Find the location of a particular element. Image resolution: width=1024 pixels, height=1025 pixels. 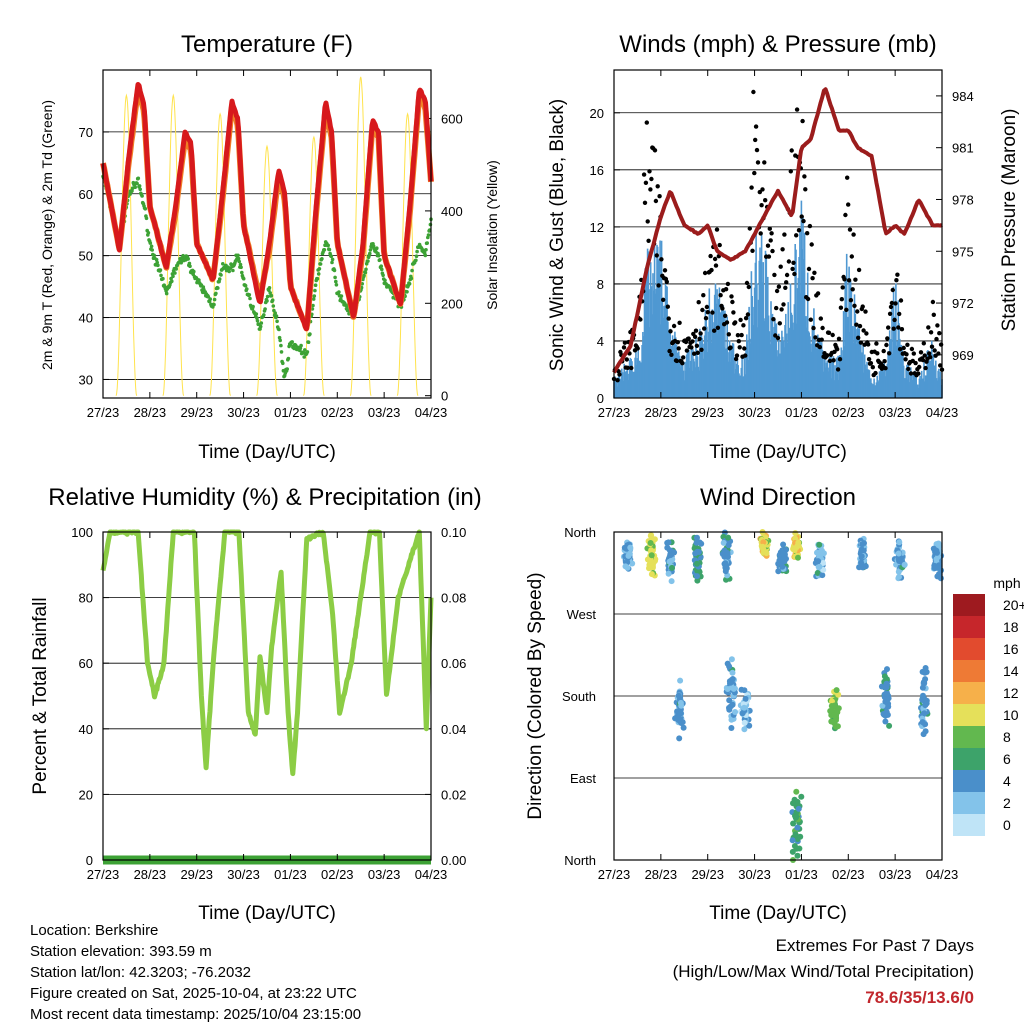

humidity-xtick-label: 27/23 is located at coordinates (103, 874).